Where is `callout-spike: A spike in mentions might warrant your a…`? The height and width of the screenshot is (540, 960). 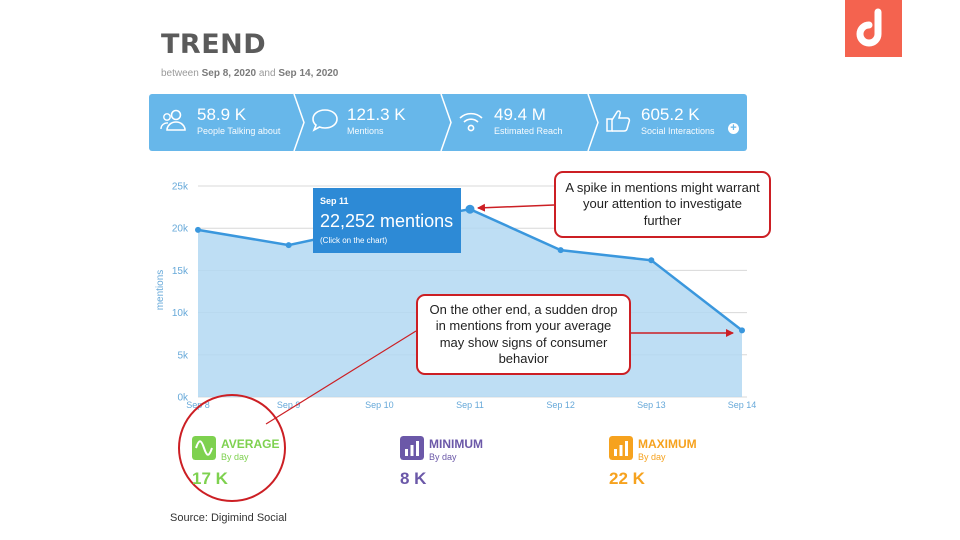
callout-spike: A spike in mentions might warrant your a… is located at coordinates (662, 204).